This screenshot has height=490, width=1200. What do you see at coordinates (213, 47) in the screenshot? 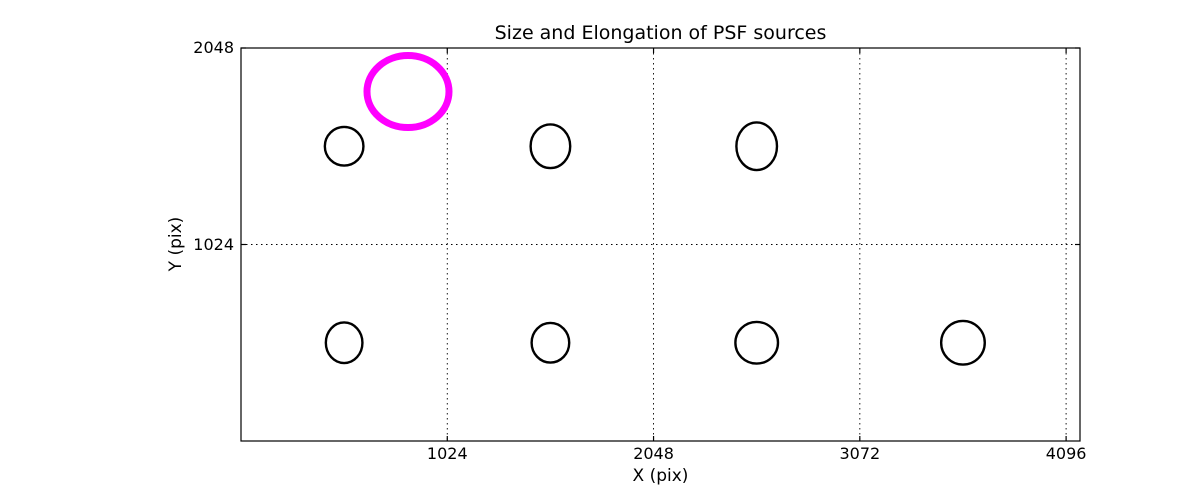
I see `y-tick-label: 2048` at bounding box center [213, 47].